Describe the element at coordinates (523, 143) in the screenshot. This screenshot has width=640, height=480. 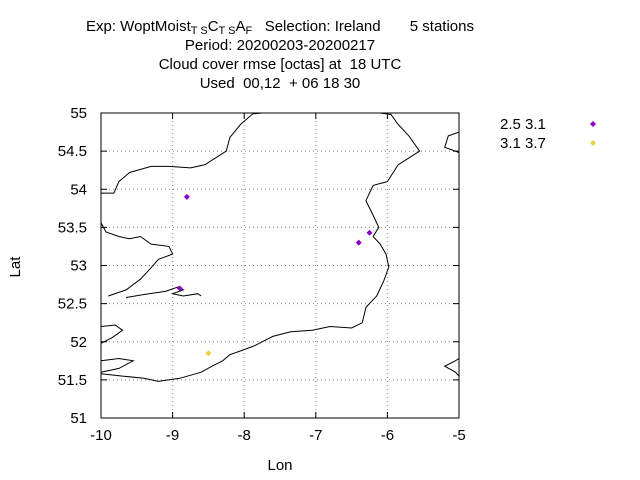
I see `legend-label: 3.1 3.7` at that location.